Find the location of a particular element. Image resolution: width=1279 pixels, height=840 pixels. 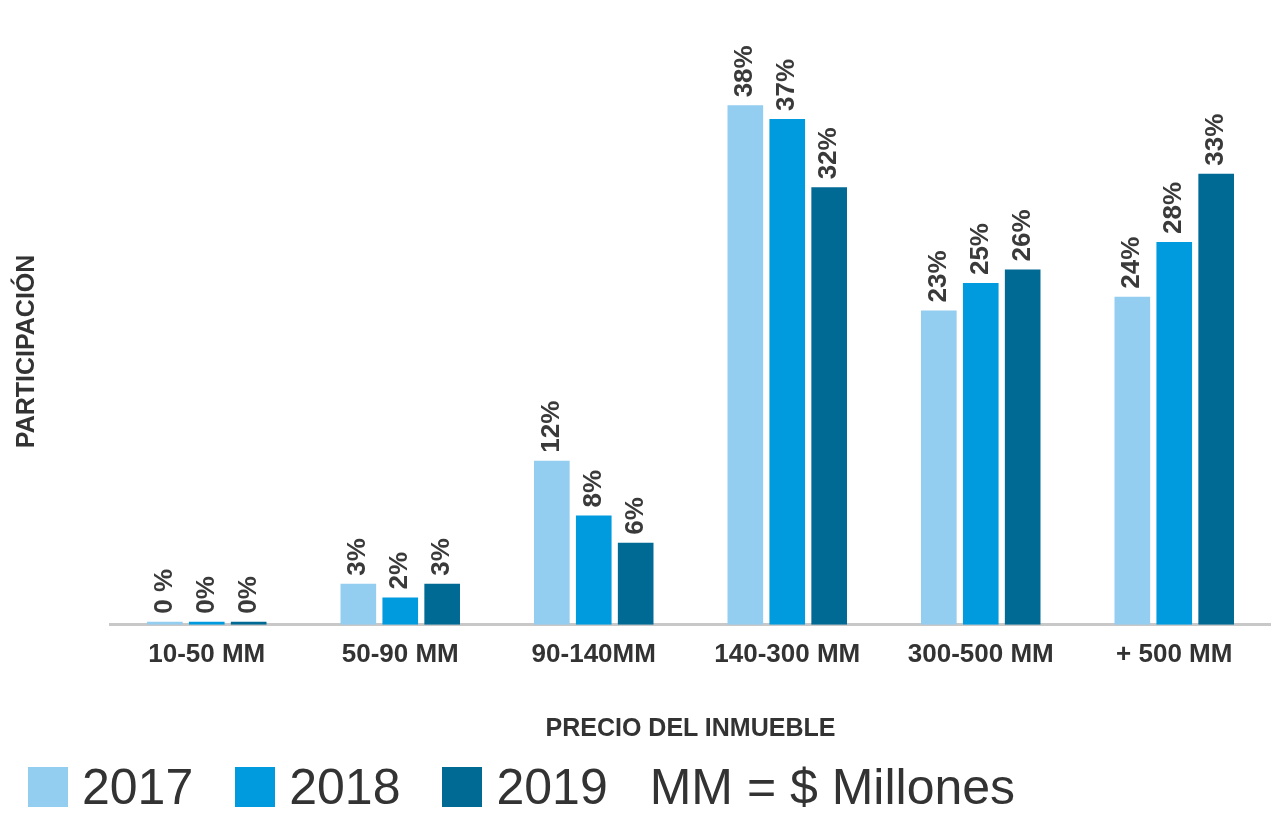

data-label: 26% is located at coordinates (1020, 235).